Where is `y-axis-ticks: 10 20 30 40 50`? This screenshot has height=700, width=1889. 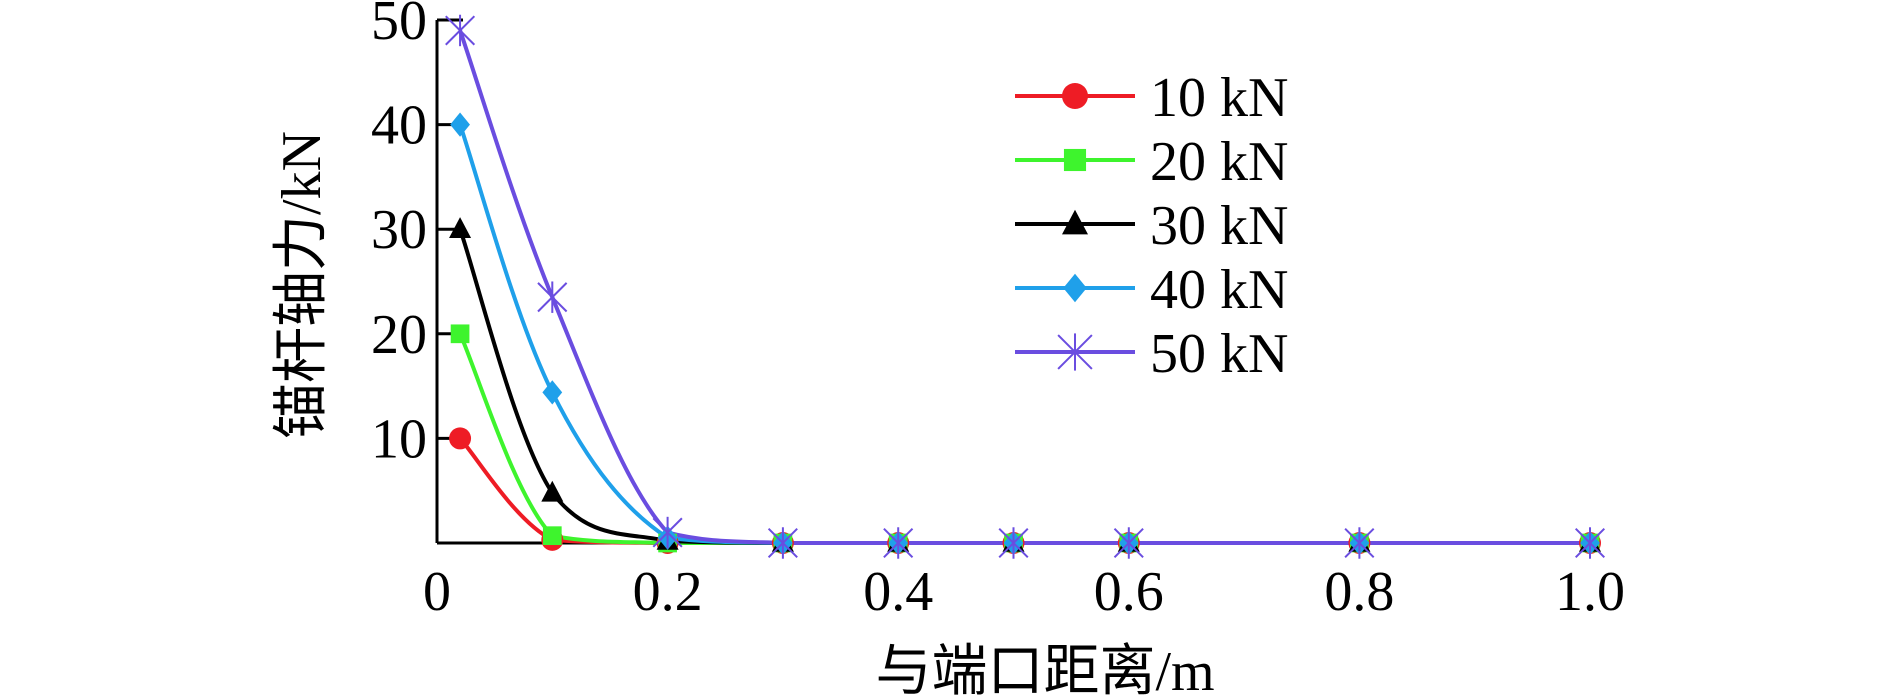 y-axis-ticks: 10 20 30 40 50 is located at coordinates (417, 235).